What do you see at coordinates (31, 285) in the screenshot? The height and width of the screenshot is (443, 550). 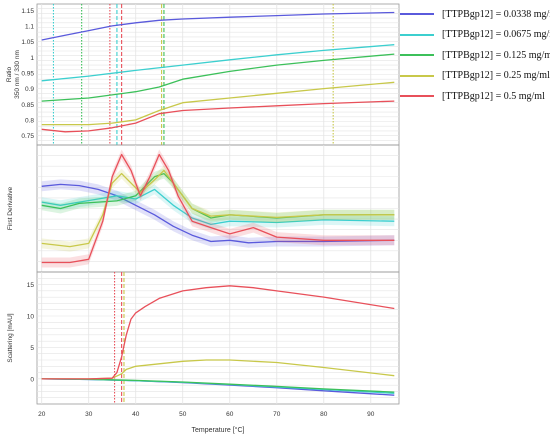 I see `y-tick-label: 15` at bounding box center [31, 285].